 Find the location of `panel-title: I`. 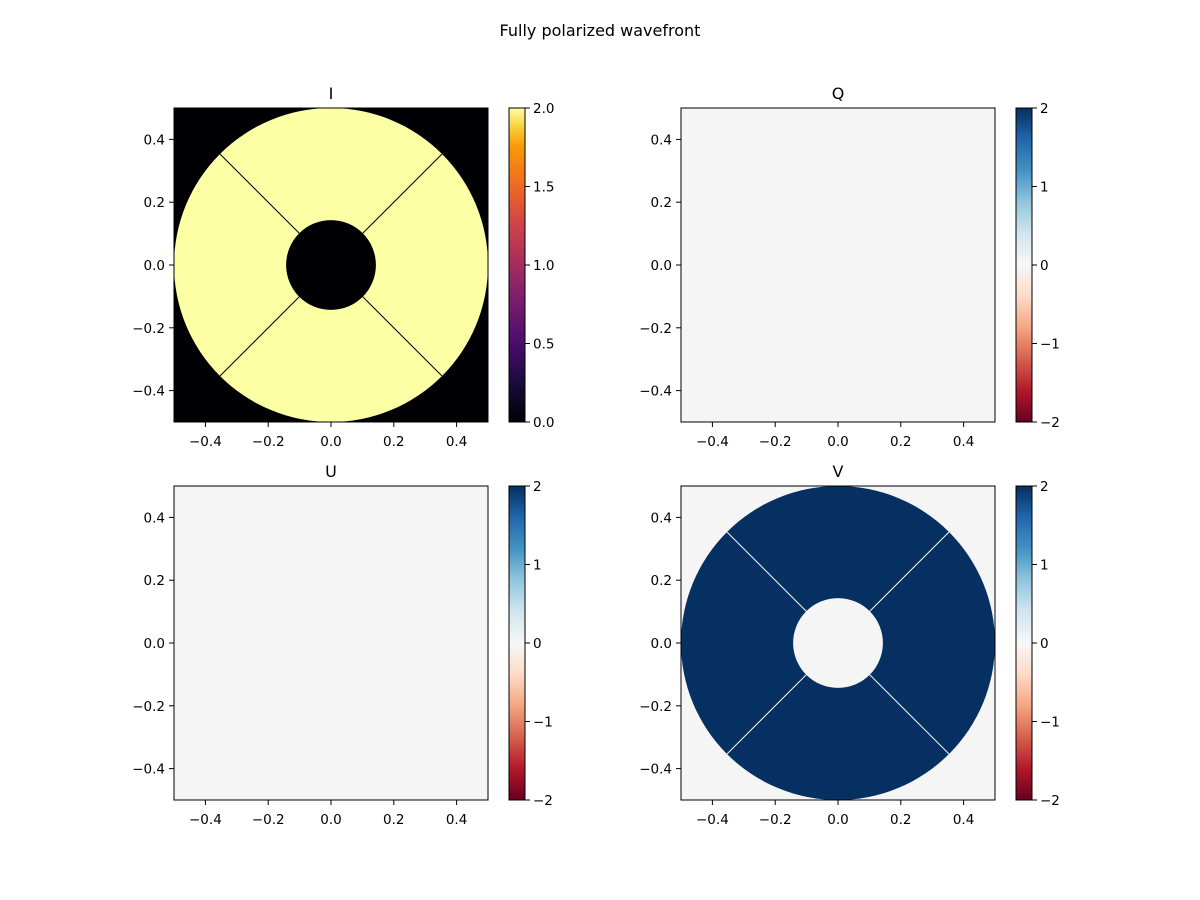

panel-title: I is located at coordinates (331, 93).